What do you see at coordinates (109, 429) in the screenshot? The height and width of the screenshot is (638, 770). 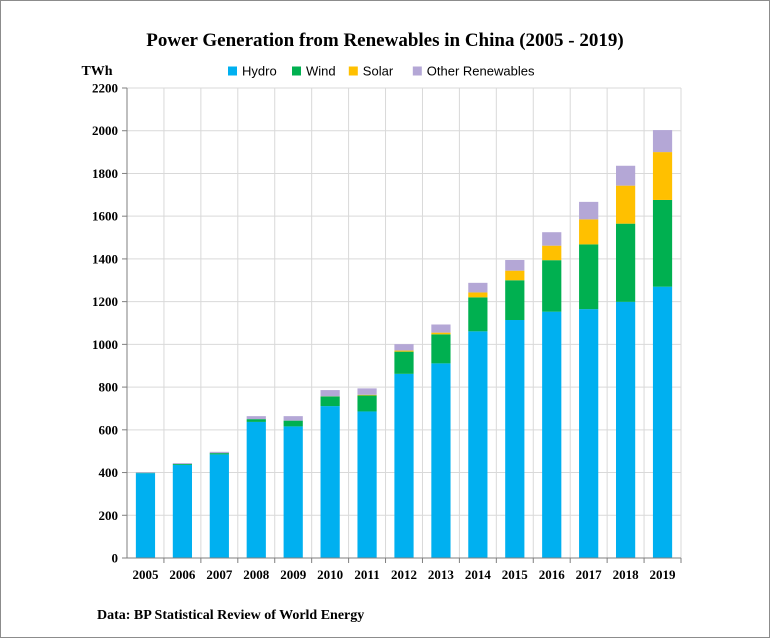 I see `y-tick-label: 600` at bounding box center [109, 429].